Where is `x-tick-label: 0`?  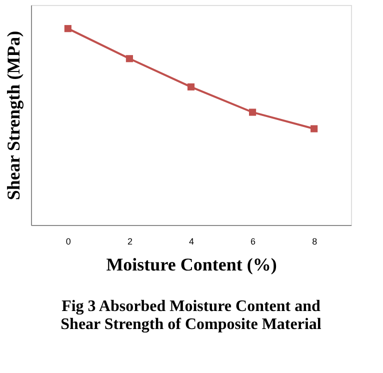 x-tick-label: 0 is located at coordinates (68, 241).